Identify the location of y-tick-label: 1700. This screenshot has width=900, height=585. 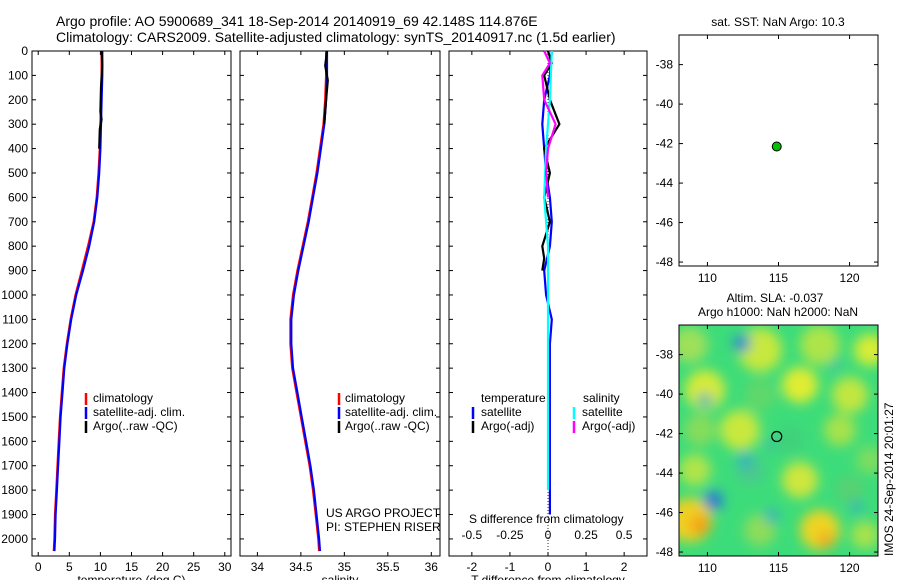
(14, 466).